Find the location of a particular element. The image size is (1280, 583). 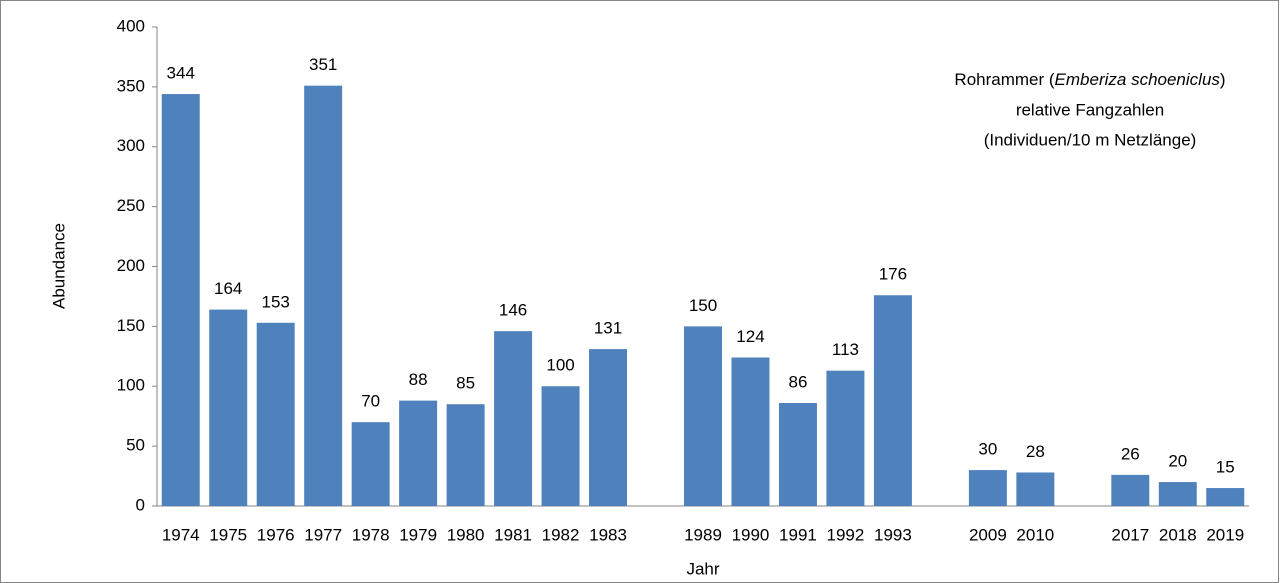

data-label: 150 is located at coordinates (703, 305).